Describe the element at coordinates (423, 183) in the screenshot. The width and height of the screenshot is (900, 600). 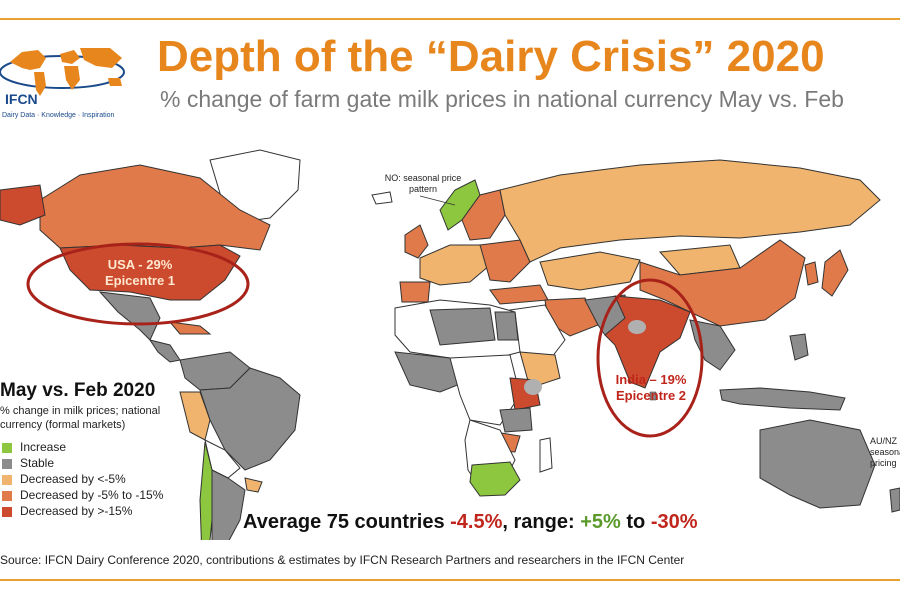
I see `norway-note: NO: seasonal price pattern` at that location.